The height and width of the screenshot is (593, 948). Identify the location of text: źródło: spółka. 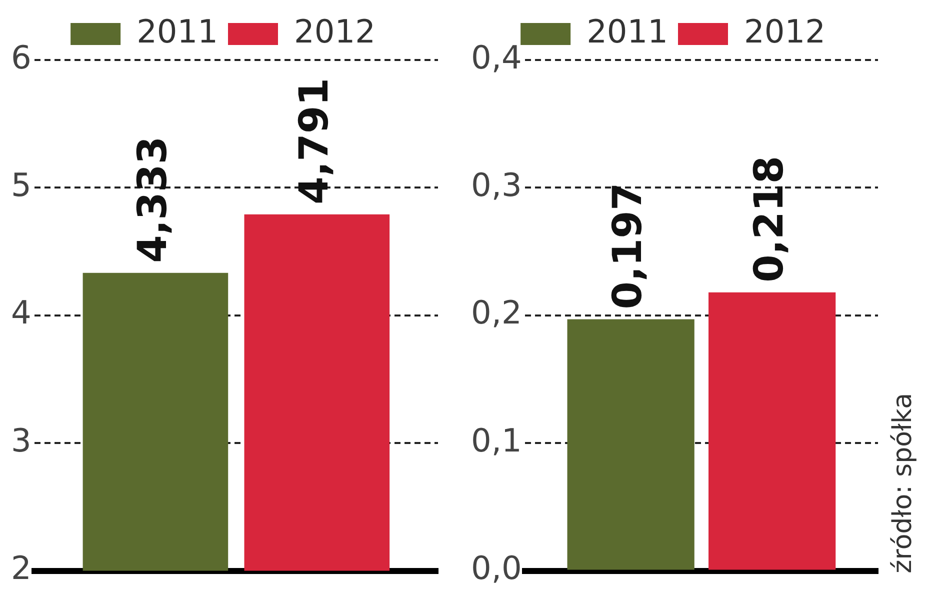
(903, 482).